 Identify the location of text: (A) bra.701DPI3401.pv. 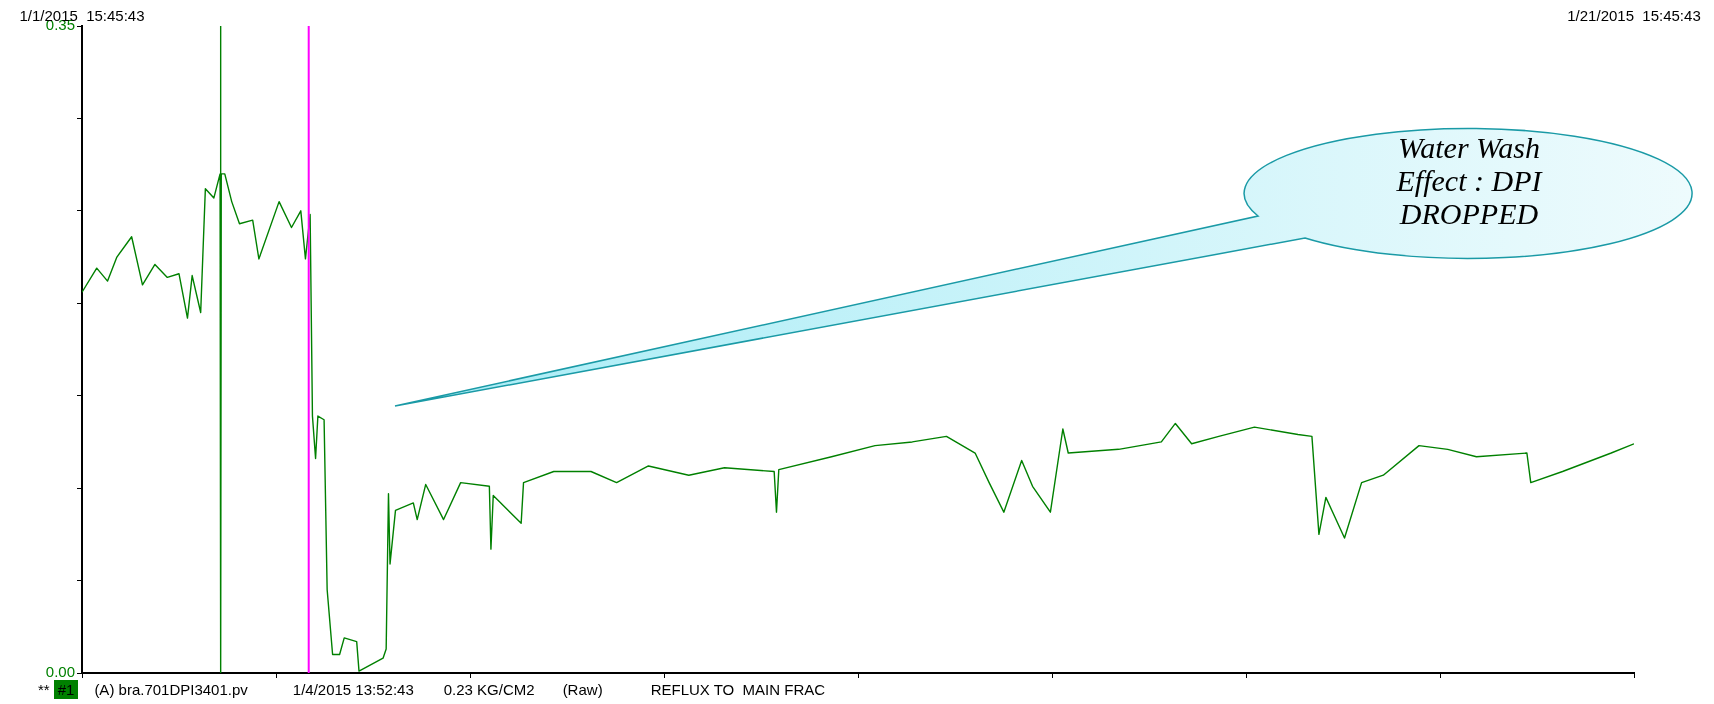
(171, 689).